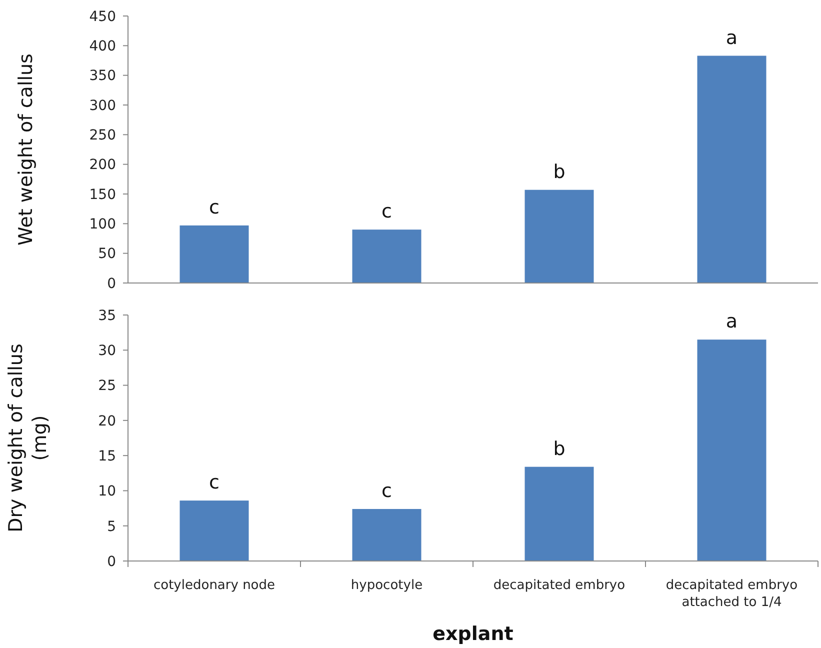  What do you see at coordinates (107, 456) in the screenshot?
I see `y-tick-label: 15` at bounding box center [107, 456].